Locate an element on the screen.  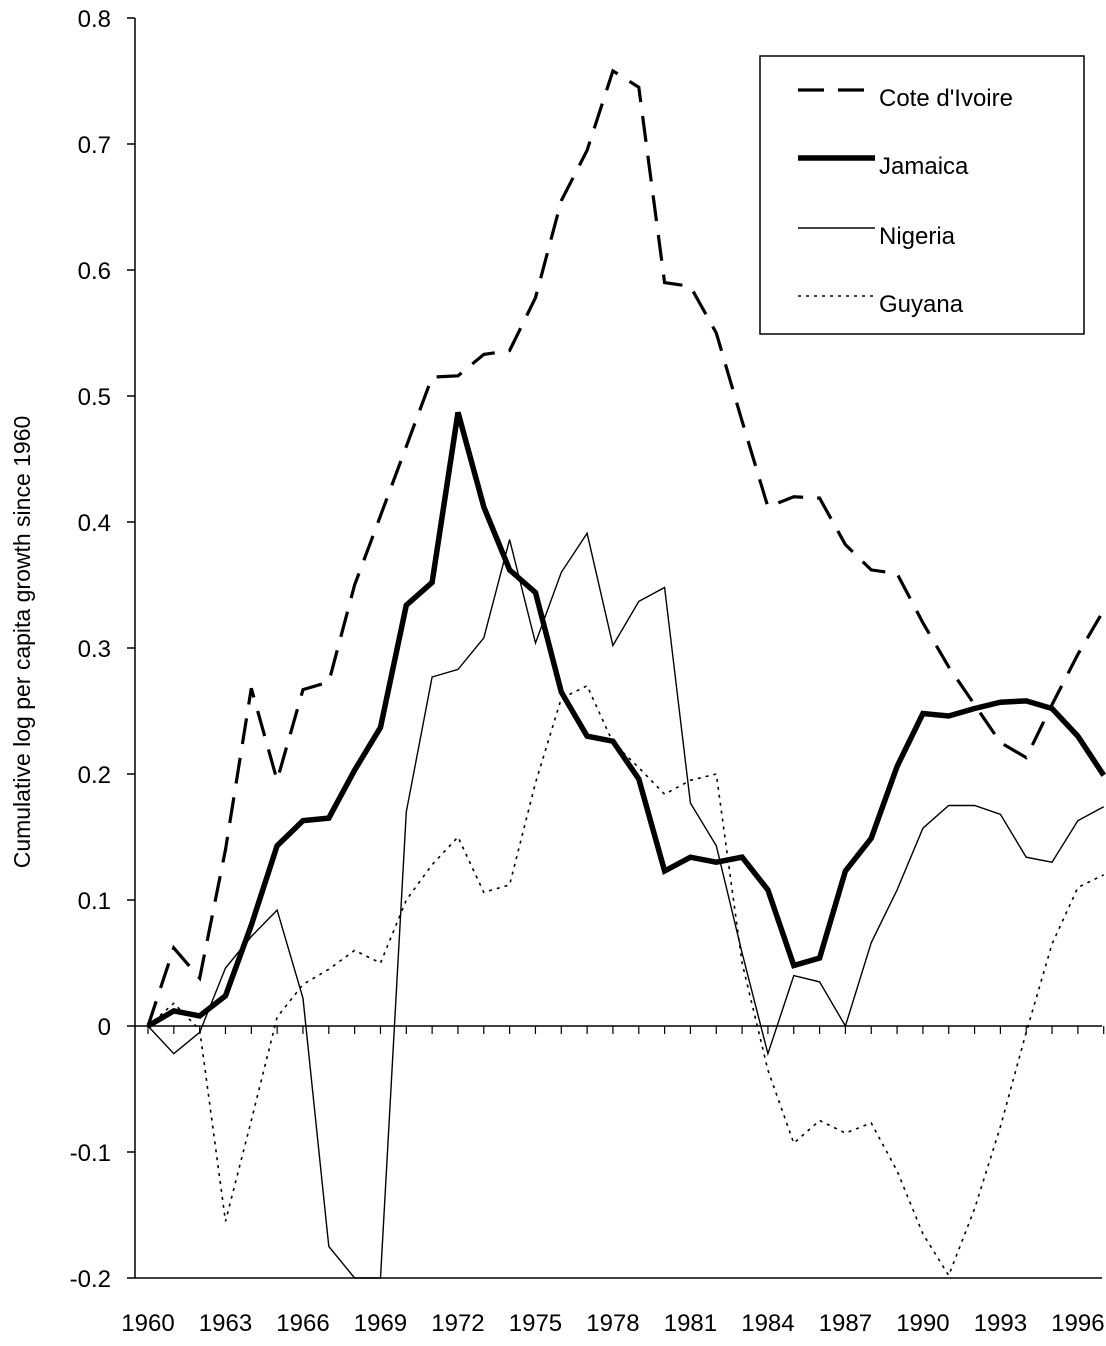
x-tick-label: 1975 is located at coordinates (535, 1323).